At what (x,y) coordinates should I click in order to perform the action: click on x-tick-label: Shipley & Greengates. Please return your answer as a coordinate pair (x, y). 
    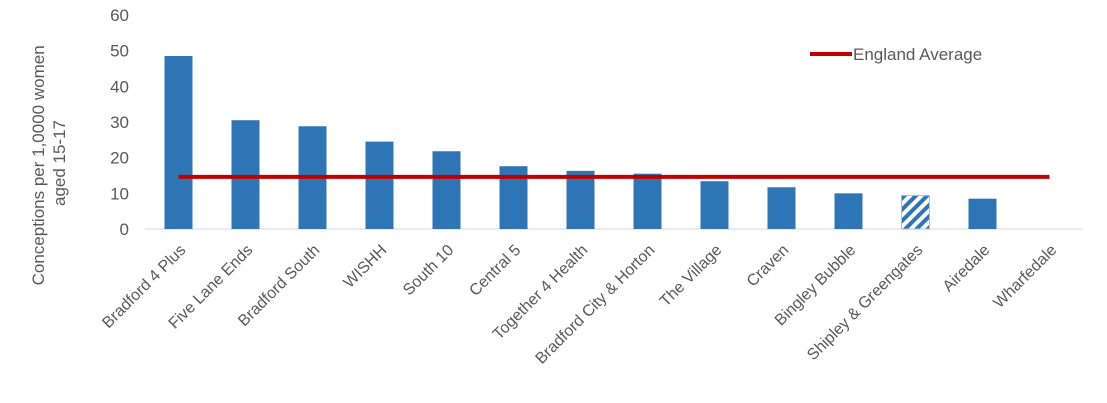
    Looking at the image, I should click on (865, 303).